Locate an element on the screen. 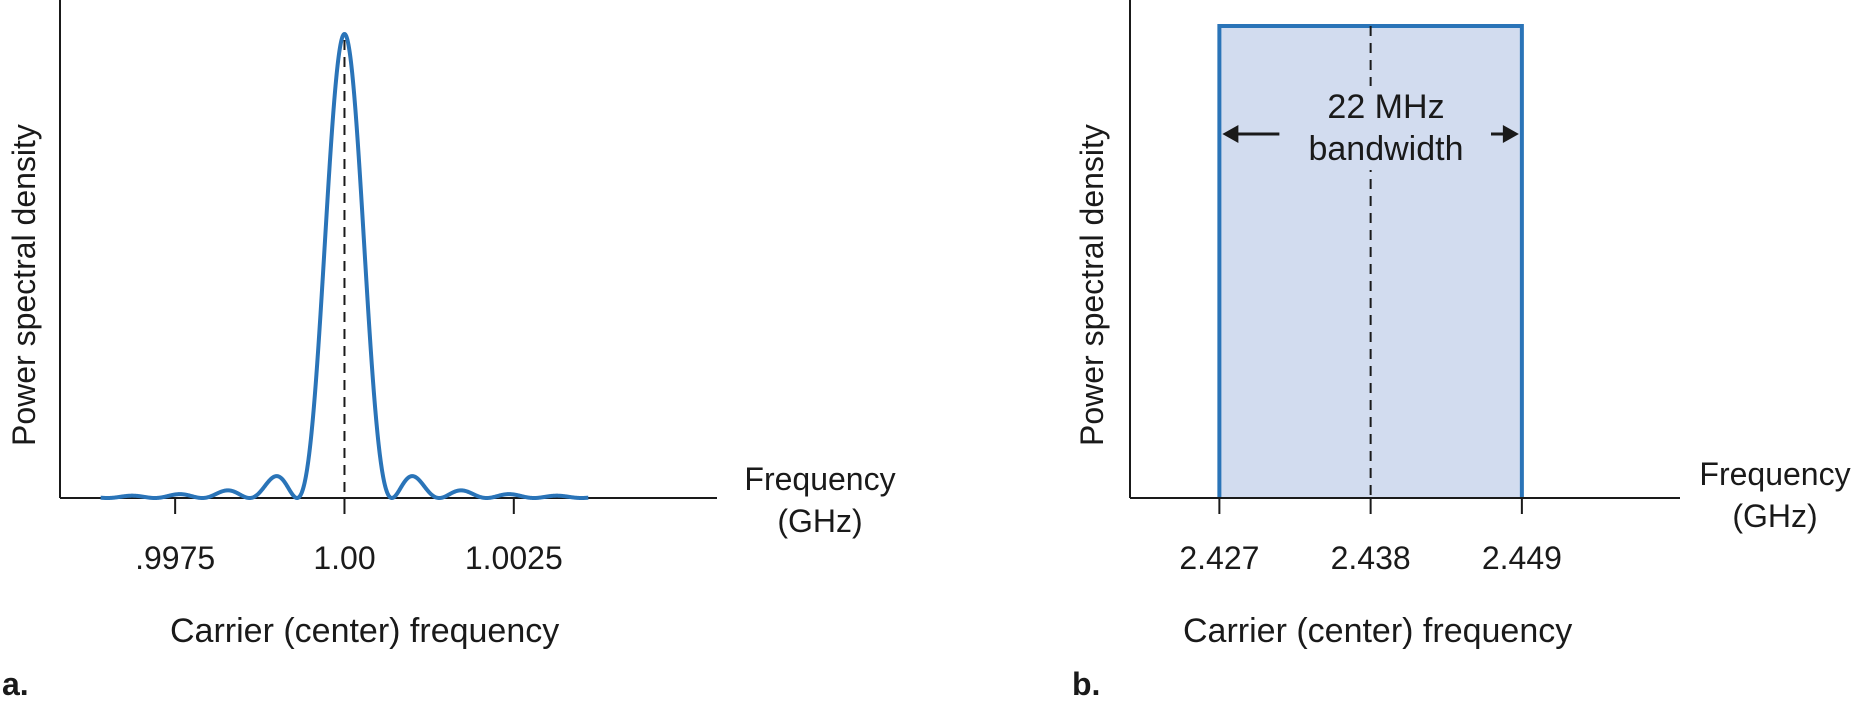 The width and height of the screenshot is (1869, 703). chart-a-tick-label: .9975 is located at coordinates (175, 558).